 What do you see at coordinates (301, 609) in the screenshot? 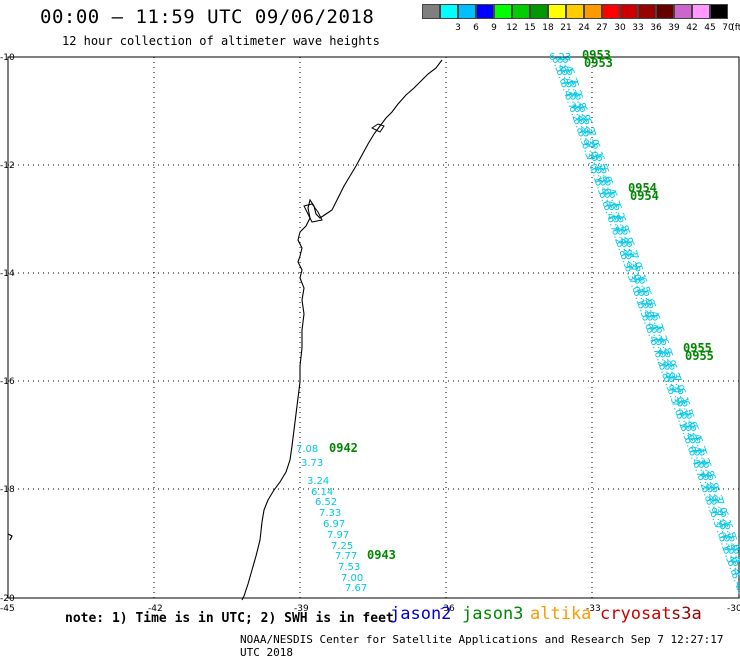
I see `lon-label: -39` at bounding box center [301, 609].